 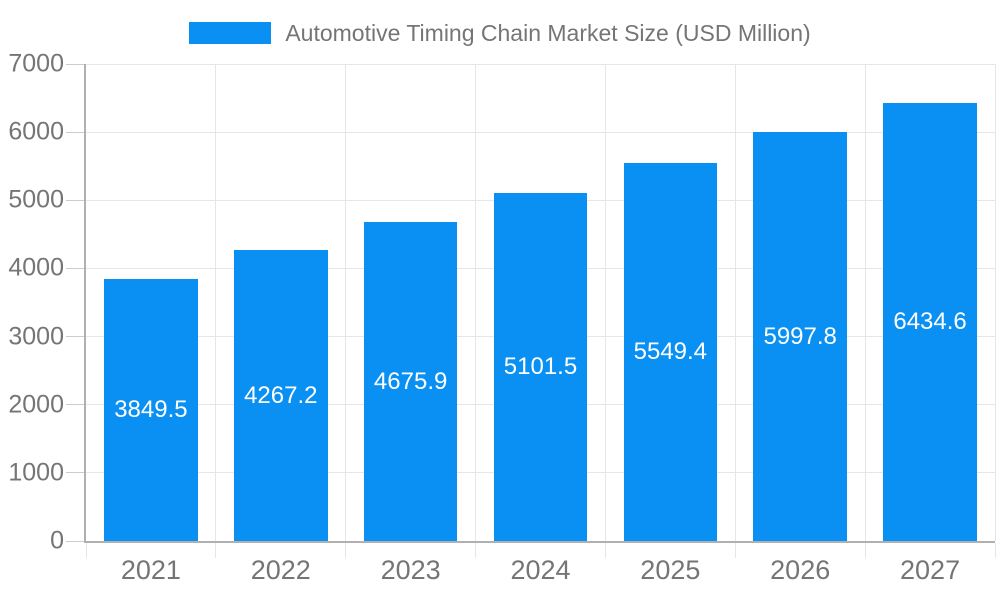 What do you see at coordinates (36, 472) in the screenshot?
I see `y-tick-label: 1000` at bounding box center [36, 472].